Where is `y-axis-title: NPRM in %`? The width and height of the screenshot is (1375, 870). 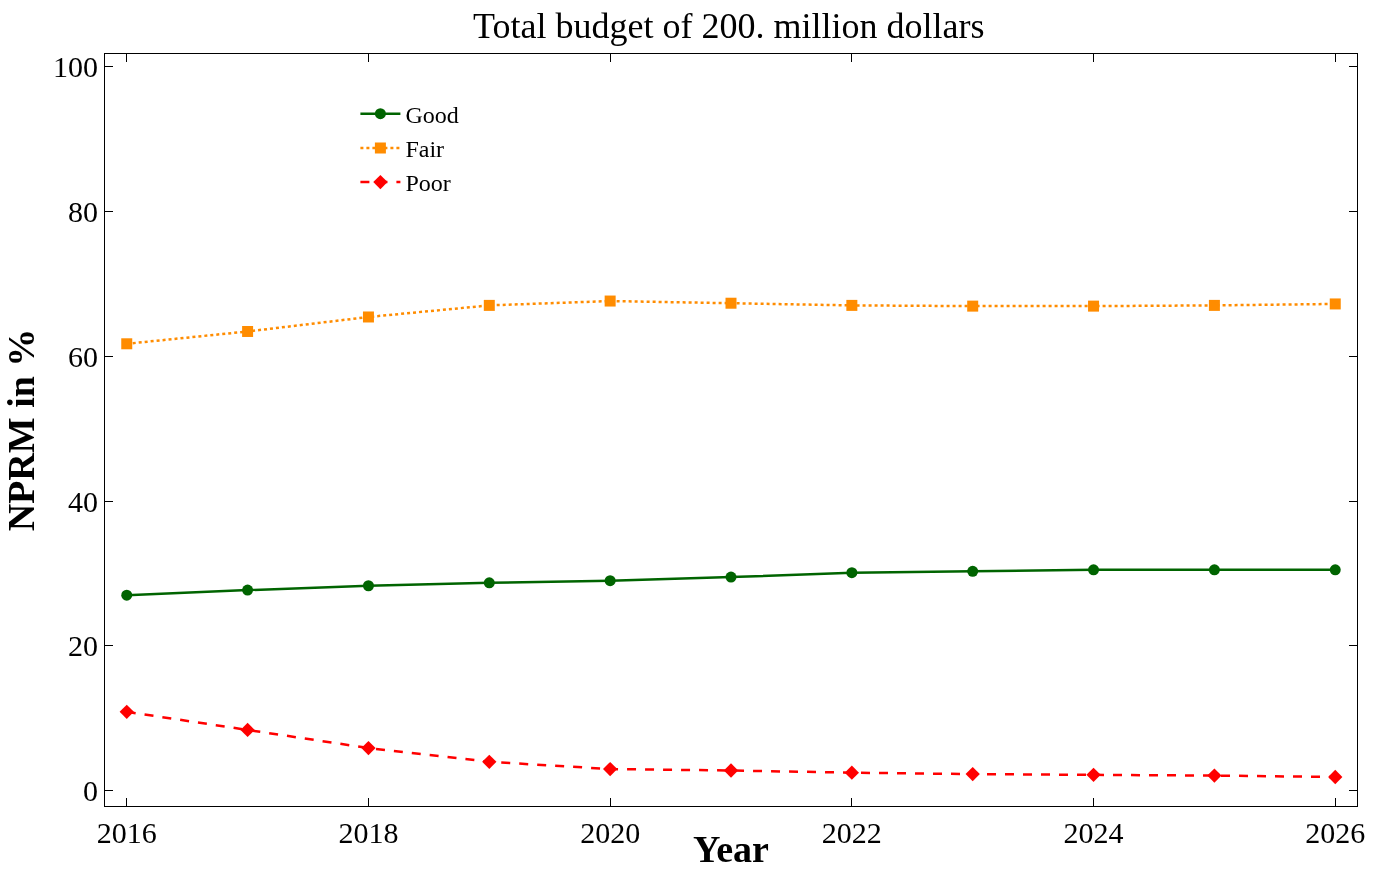 y-axis-title: NPRM in % is located at coordinates (21, 430).